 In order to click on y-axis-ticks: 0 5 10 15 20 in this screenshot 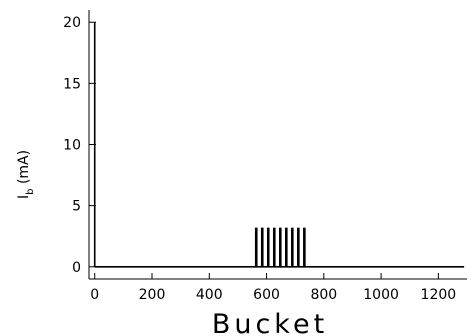, I will do `click(79, 145)`.